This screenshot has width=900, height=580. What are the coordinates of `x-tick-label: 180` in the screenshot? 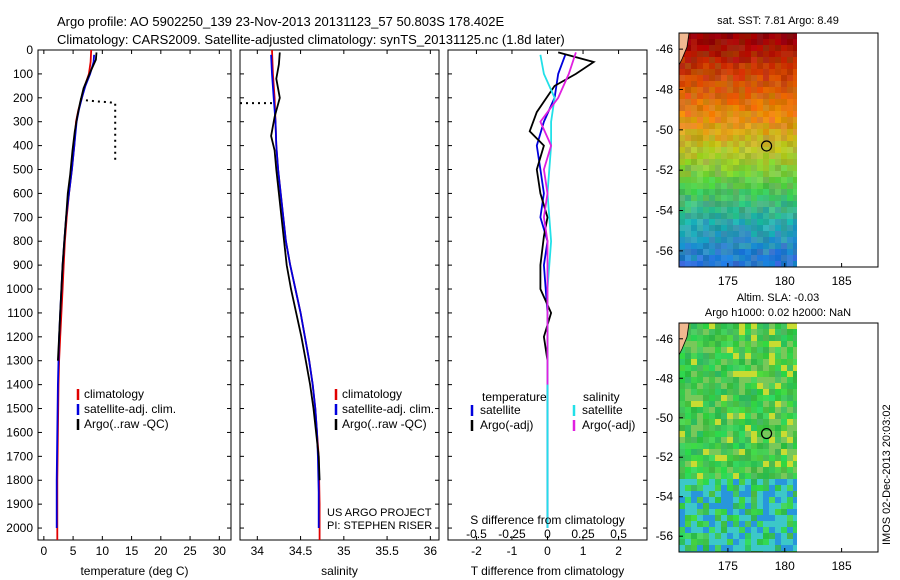 It's located at (785, 566).